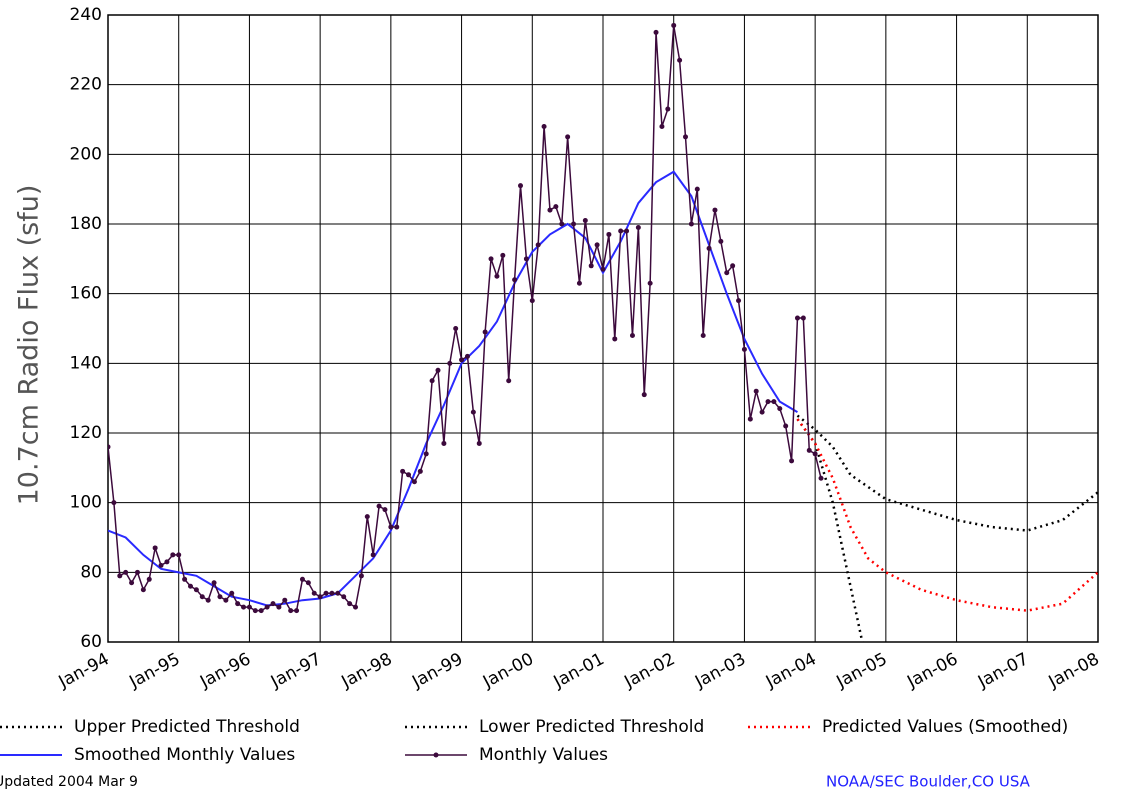 The height and width of the screenshot is (794, 1145). I want to click on x-tick-label: Jan-08, so click(1074, 670).